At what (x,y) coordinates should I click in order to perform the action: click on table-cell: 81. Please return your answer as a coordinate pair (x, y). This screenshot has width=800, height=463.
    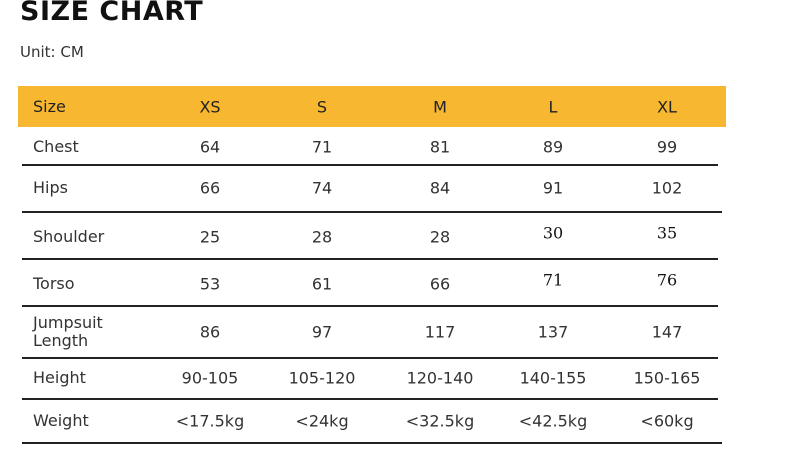
    Looking at the image, I should click on (440, 147).